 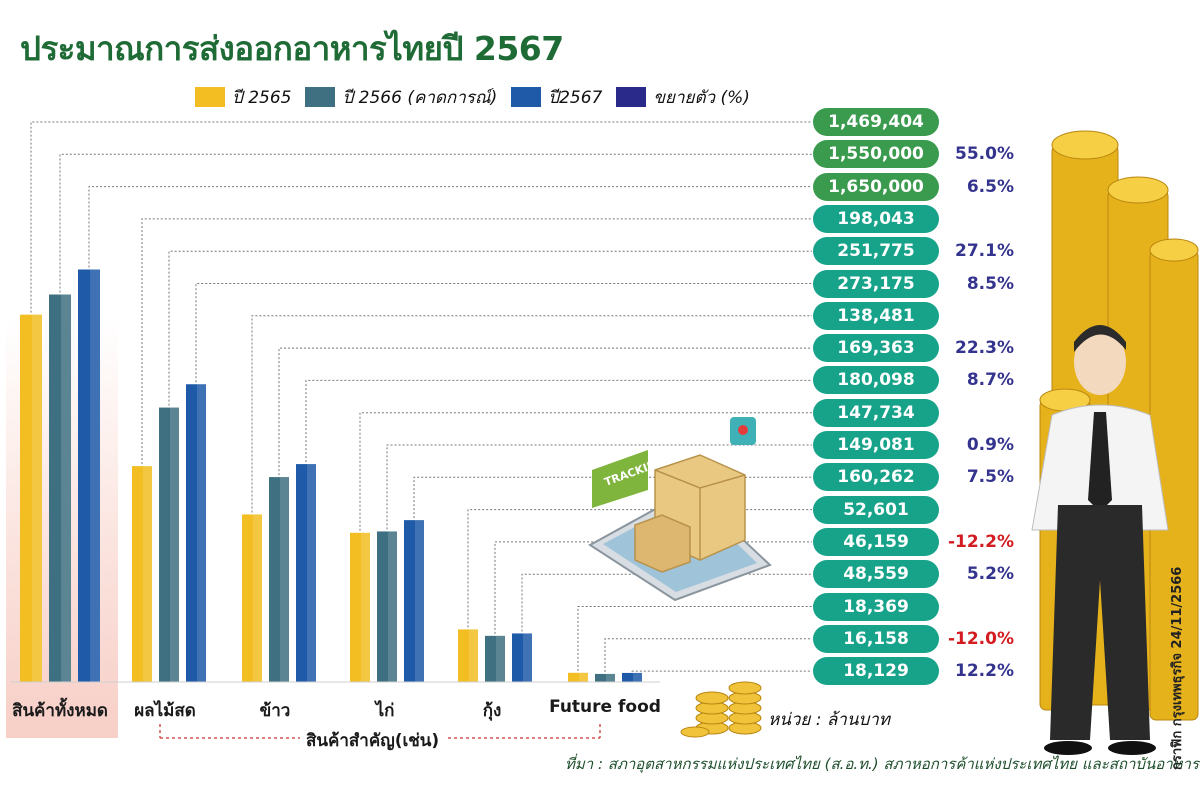 I want to click on growth-label: 8.5%, so click(x=990, y=283).